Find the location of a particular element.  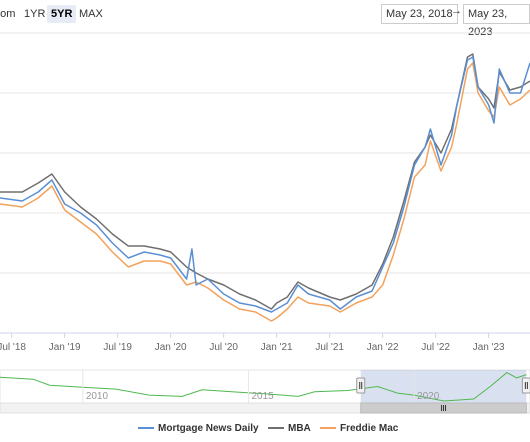

x-tick-label: Jan '21 is located at coordinates (277, 347).